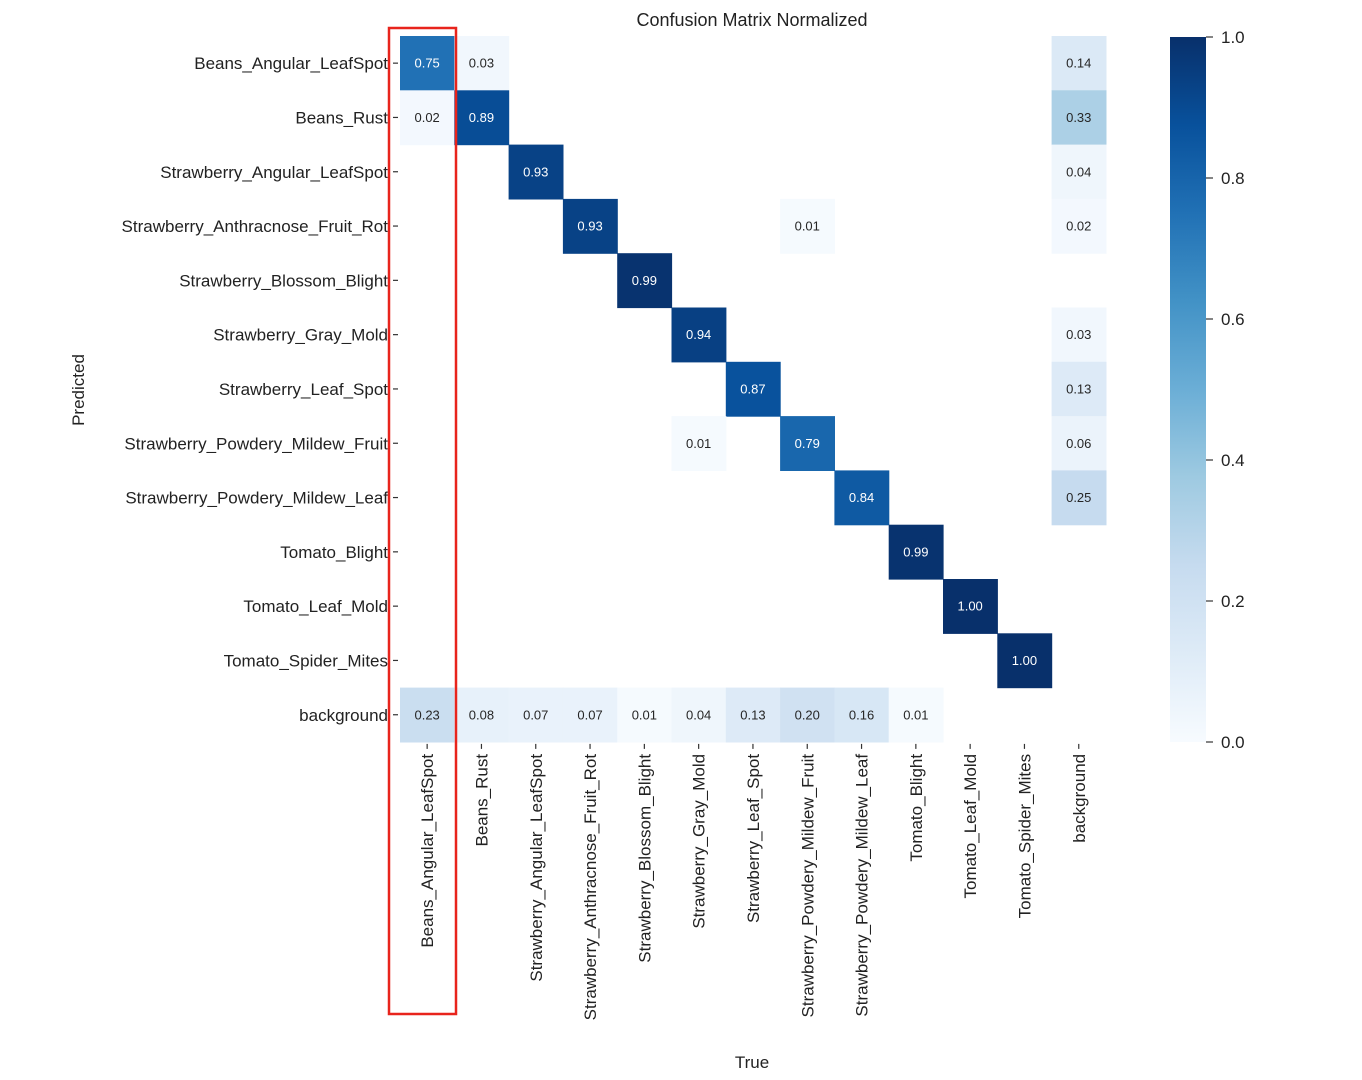  I want to click on cell-value-label: 0.14, so click(1078, 63).